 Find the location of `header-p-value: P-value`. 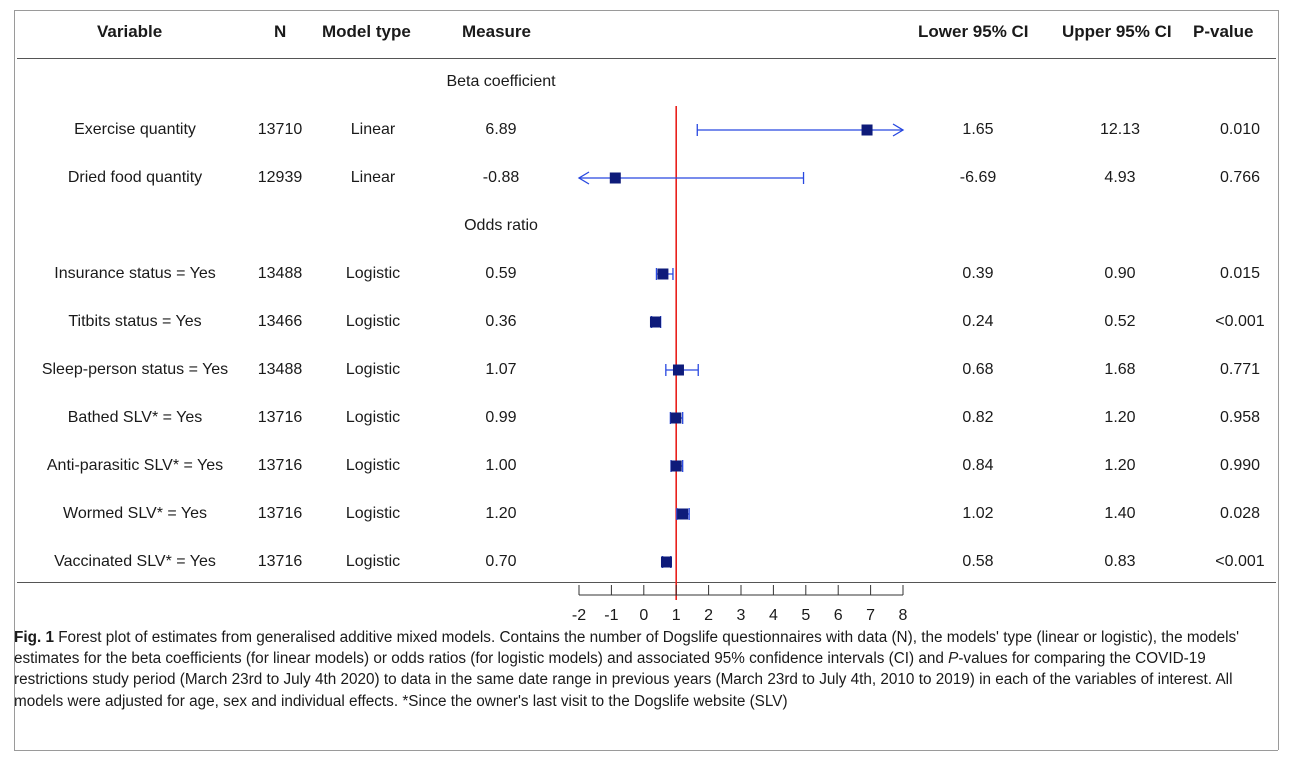

header-p-value: P-value is located at coordinates (1223, 31).